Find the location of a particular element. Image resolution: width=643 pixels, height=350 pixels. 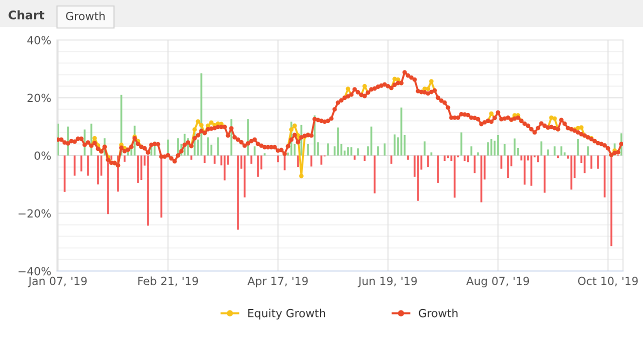

y-tick-label: −40% is located at coordinates (34, 271).